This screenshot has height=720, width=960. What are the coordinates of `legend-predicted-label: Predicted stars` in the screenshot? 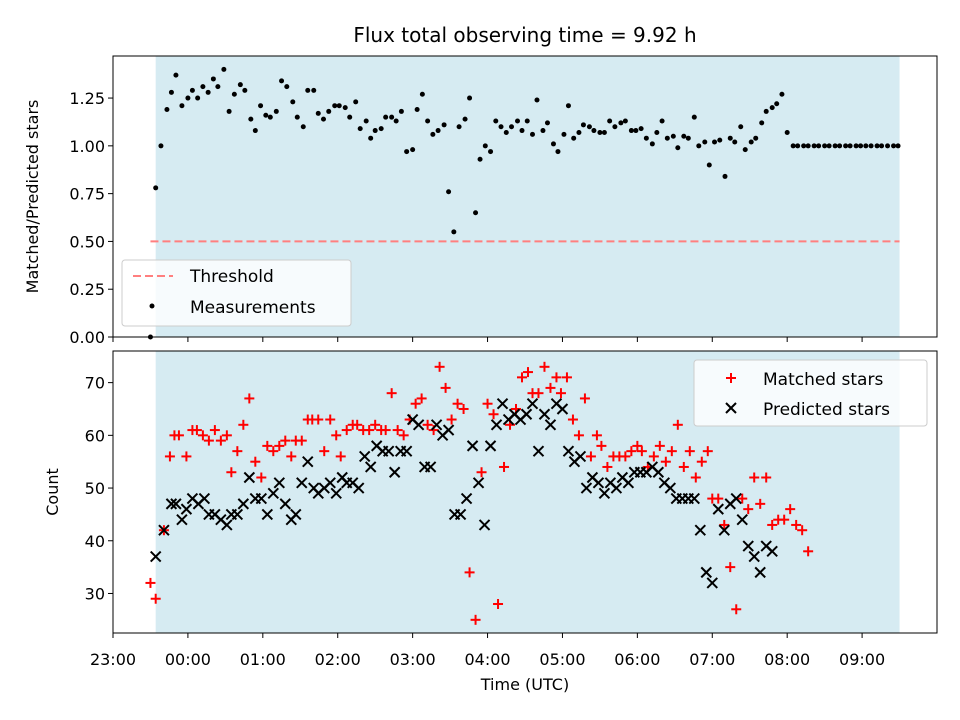 It's located at (826, 410).